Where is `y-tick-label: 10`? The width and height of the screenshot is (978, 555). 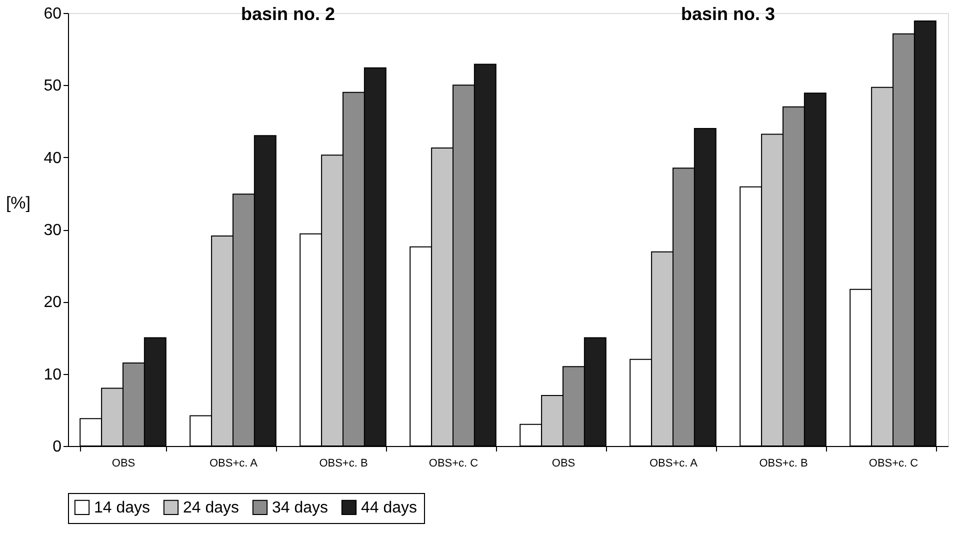 y-tick-label: 10 is located at coordinates (53, 375).